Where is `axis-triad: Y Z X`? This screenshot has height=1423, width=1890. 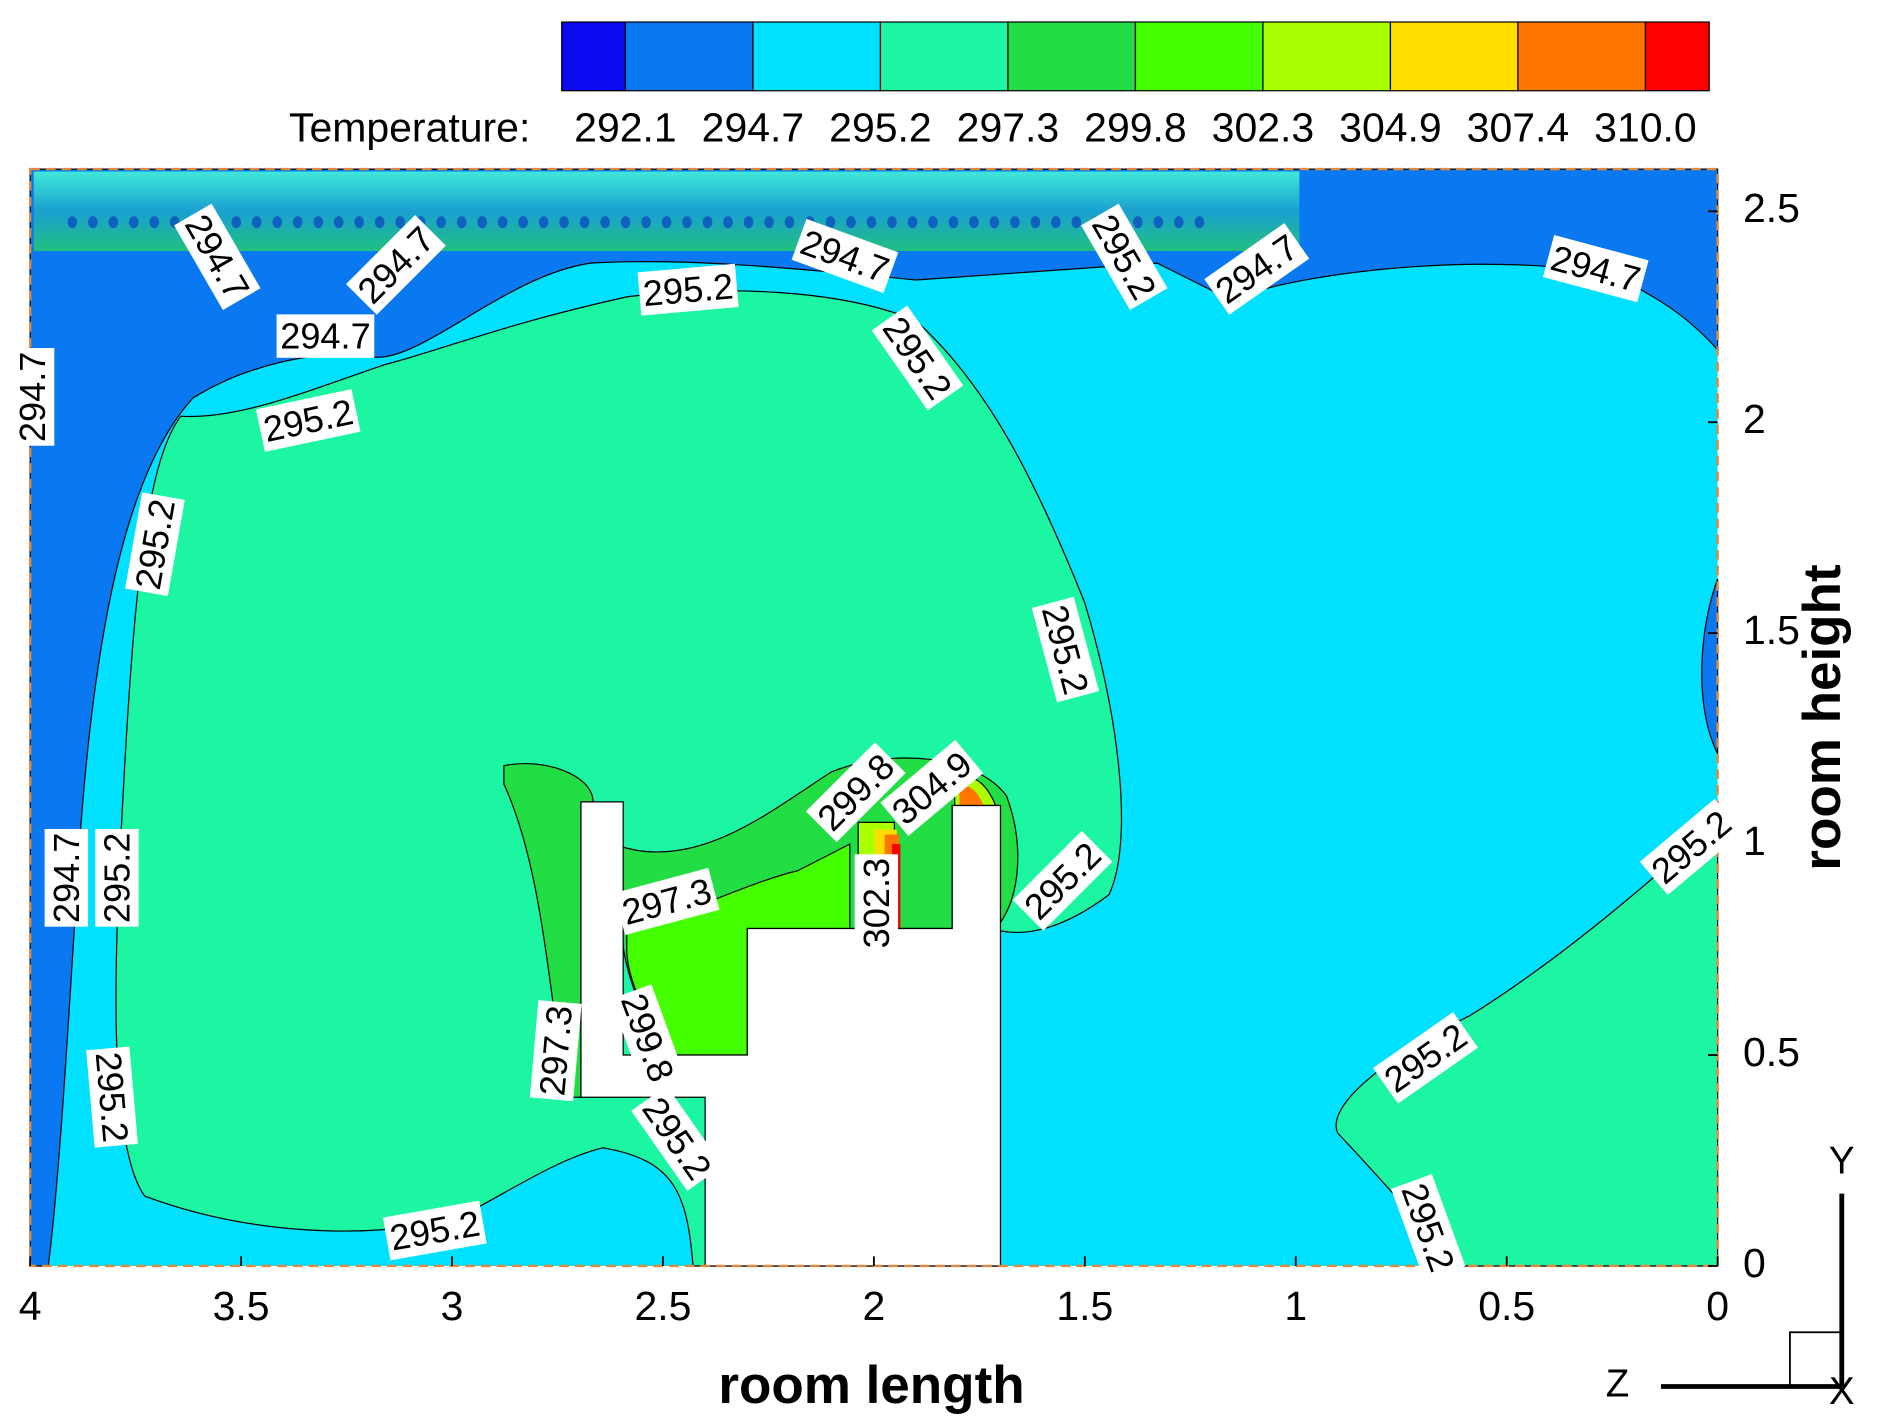 axis-triad: Y Z X is located at coordinates (1730, 1276).